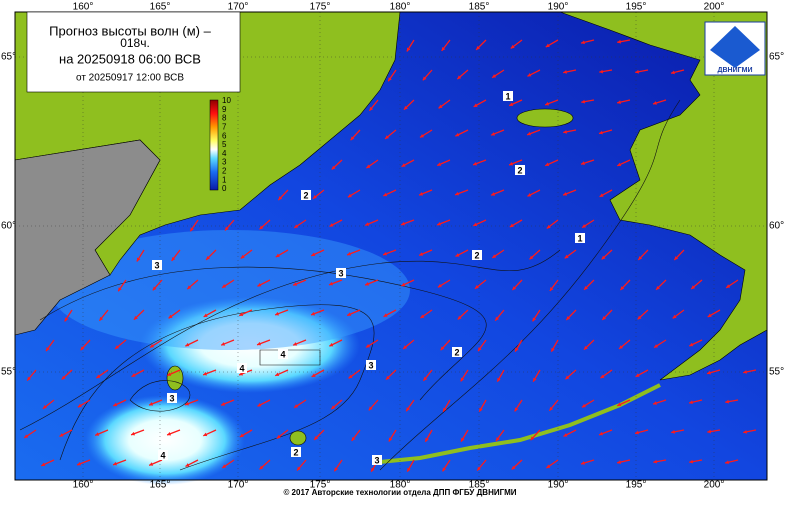 The width and height of the screenshot is (800, 506). What do you see at coordinates (224, 179) in the screenshot?
I see `scale-label: 1` at bounding box center [224, 179].